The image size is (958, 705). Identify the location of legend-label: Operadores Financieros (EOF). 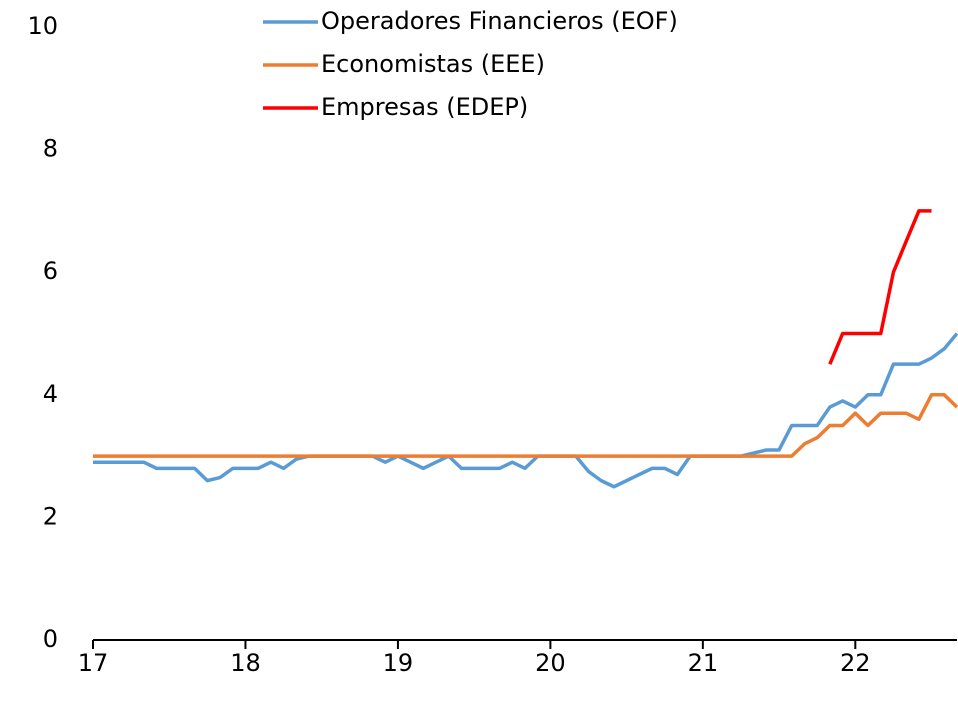
(499, 21).